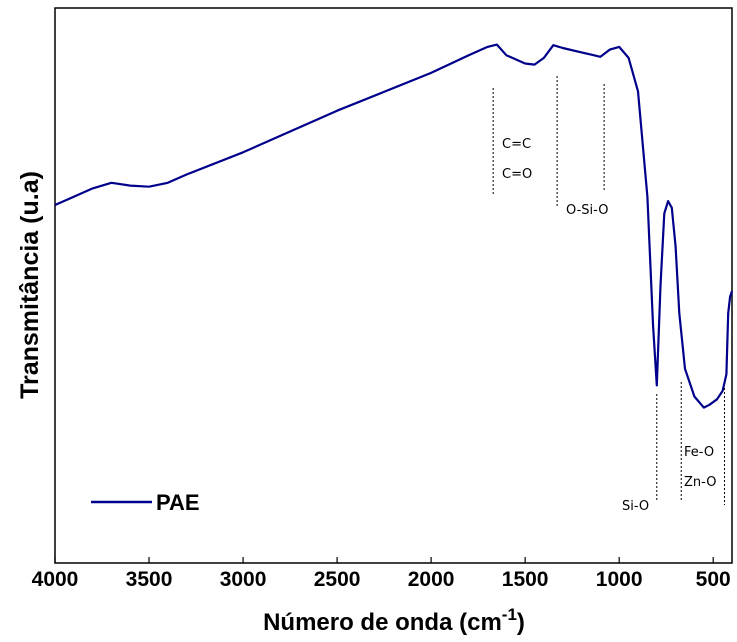 Image resolution: width=737 pixels, height=642 pixels. Describe the element at coordinates (55, 579) in the screenshot. I see `x-tick-label: 4000` at that location.